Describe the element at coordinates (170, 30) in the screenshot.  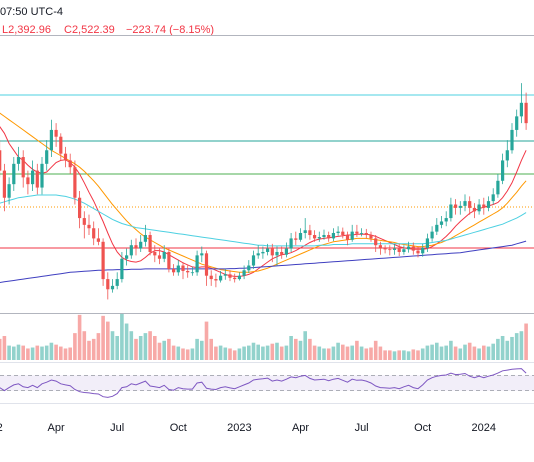
I see `header-change: −223.74 (−8.15%)` at that location.